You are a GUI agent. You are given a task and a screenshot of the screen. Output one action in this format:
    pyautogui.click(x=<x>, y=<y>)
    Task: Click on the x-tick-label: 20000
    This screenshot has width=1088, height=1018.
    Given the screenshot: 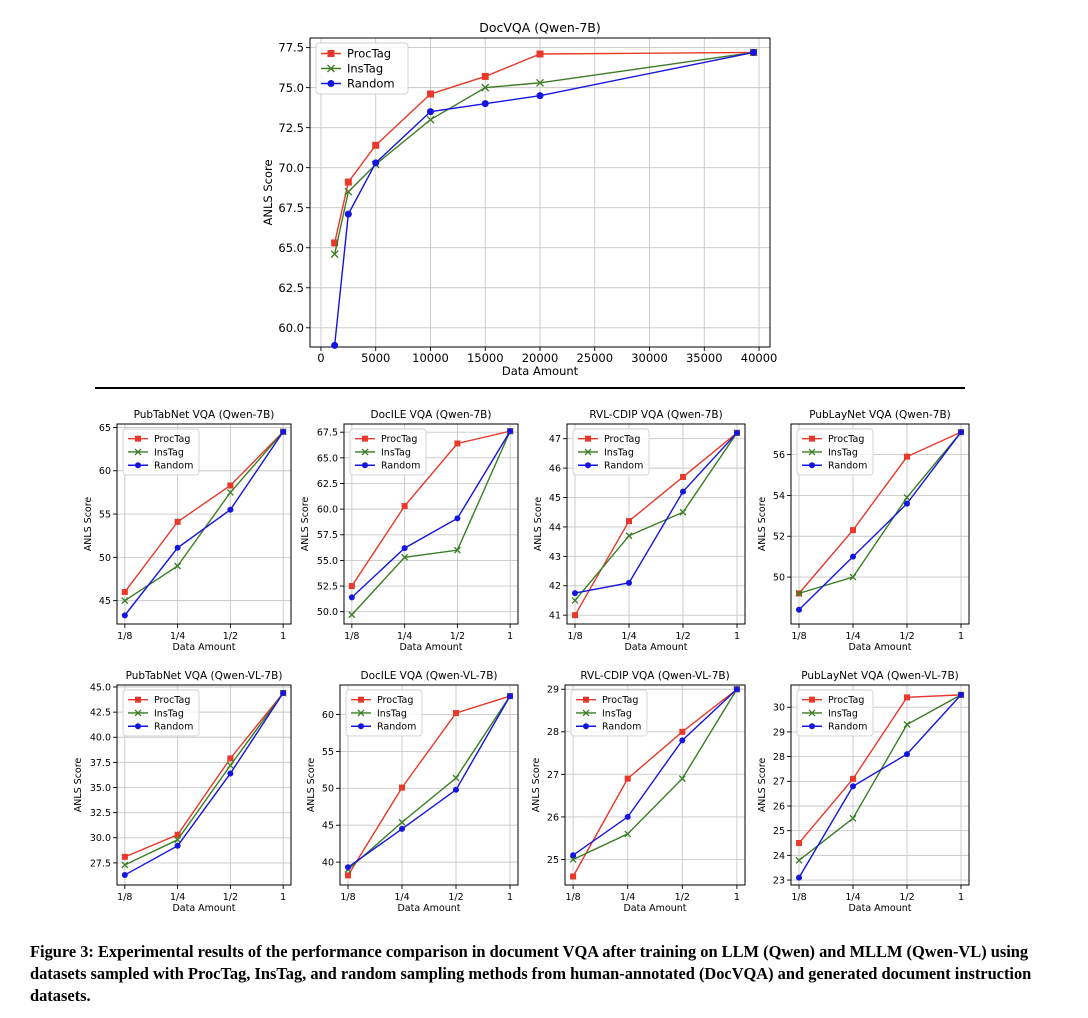 What is the action you would take?
    pyautogui.click(x=540, y=358)
    